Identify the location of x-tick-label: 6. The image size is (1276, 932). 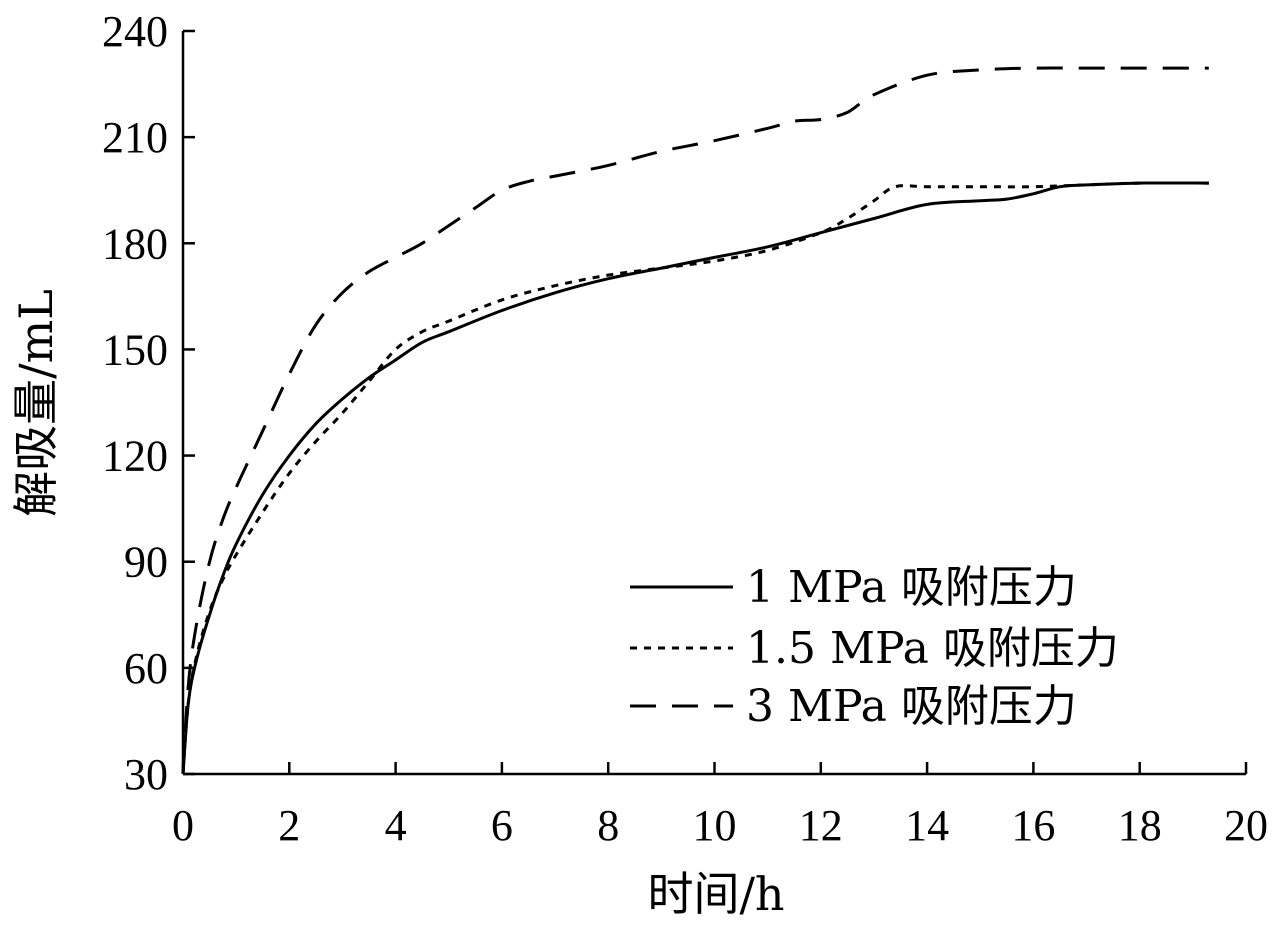
(502, 825).